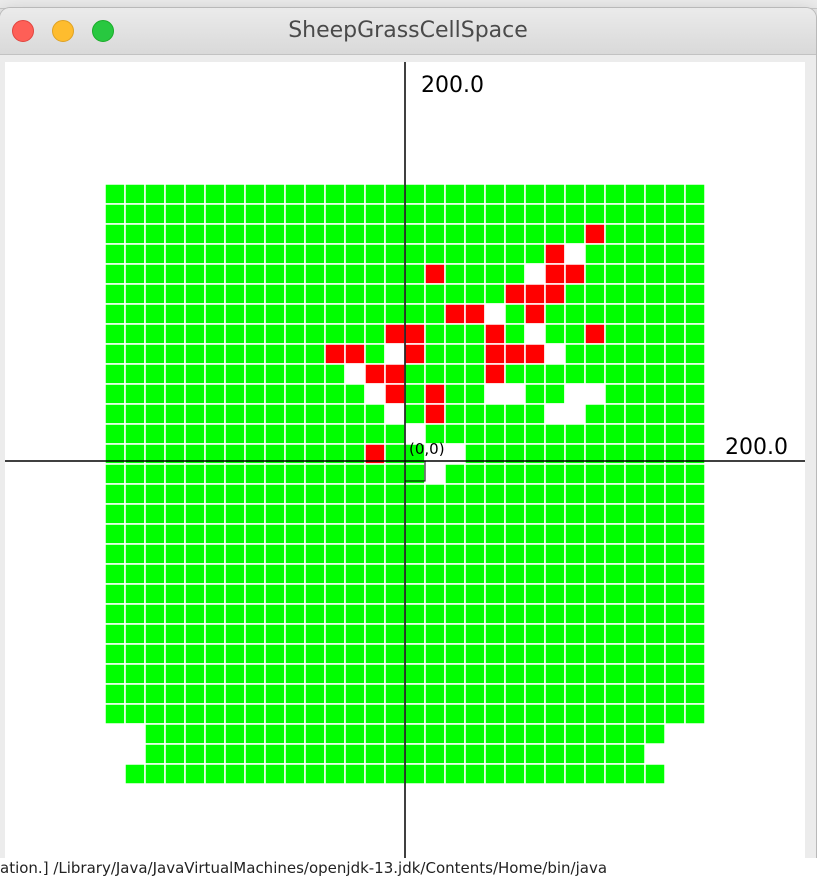 The height and width of the screenshot is (879, 817). Describe the element at coordinates (63, 31) in the screenshot. I see `minimize-button` at that location.